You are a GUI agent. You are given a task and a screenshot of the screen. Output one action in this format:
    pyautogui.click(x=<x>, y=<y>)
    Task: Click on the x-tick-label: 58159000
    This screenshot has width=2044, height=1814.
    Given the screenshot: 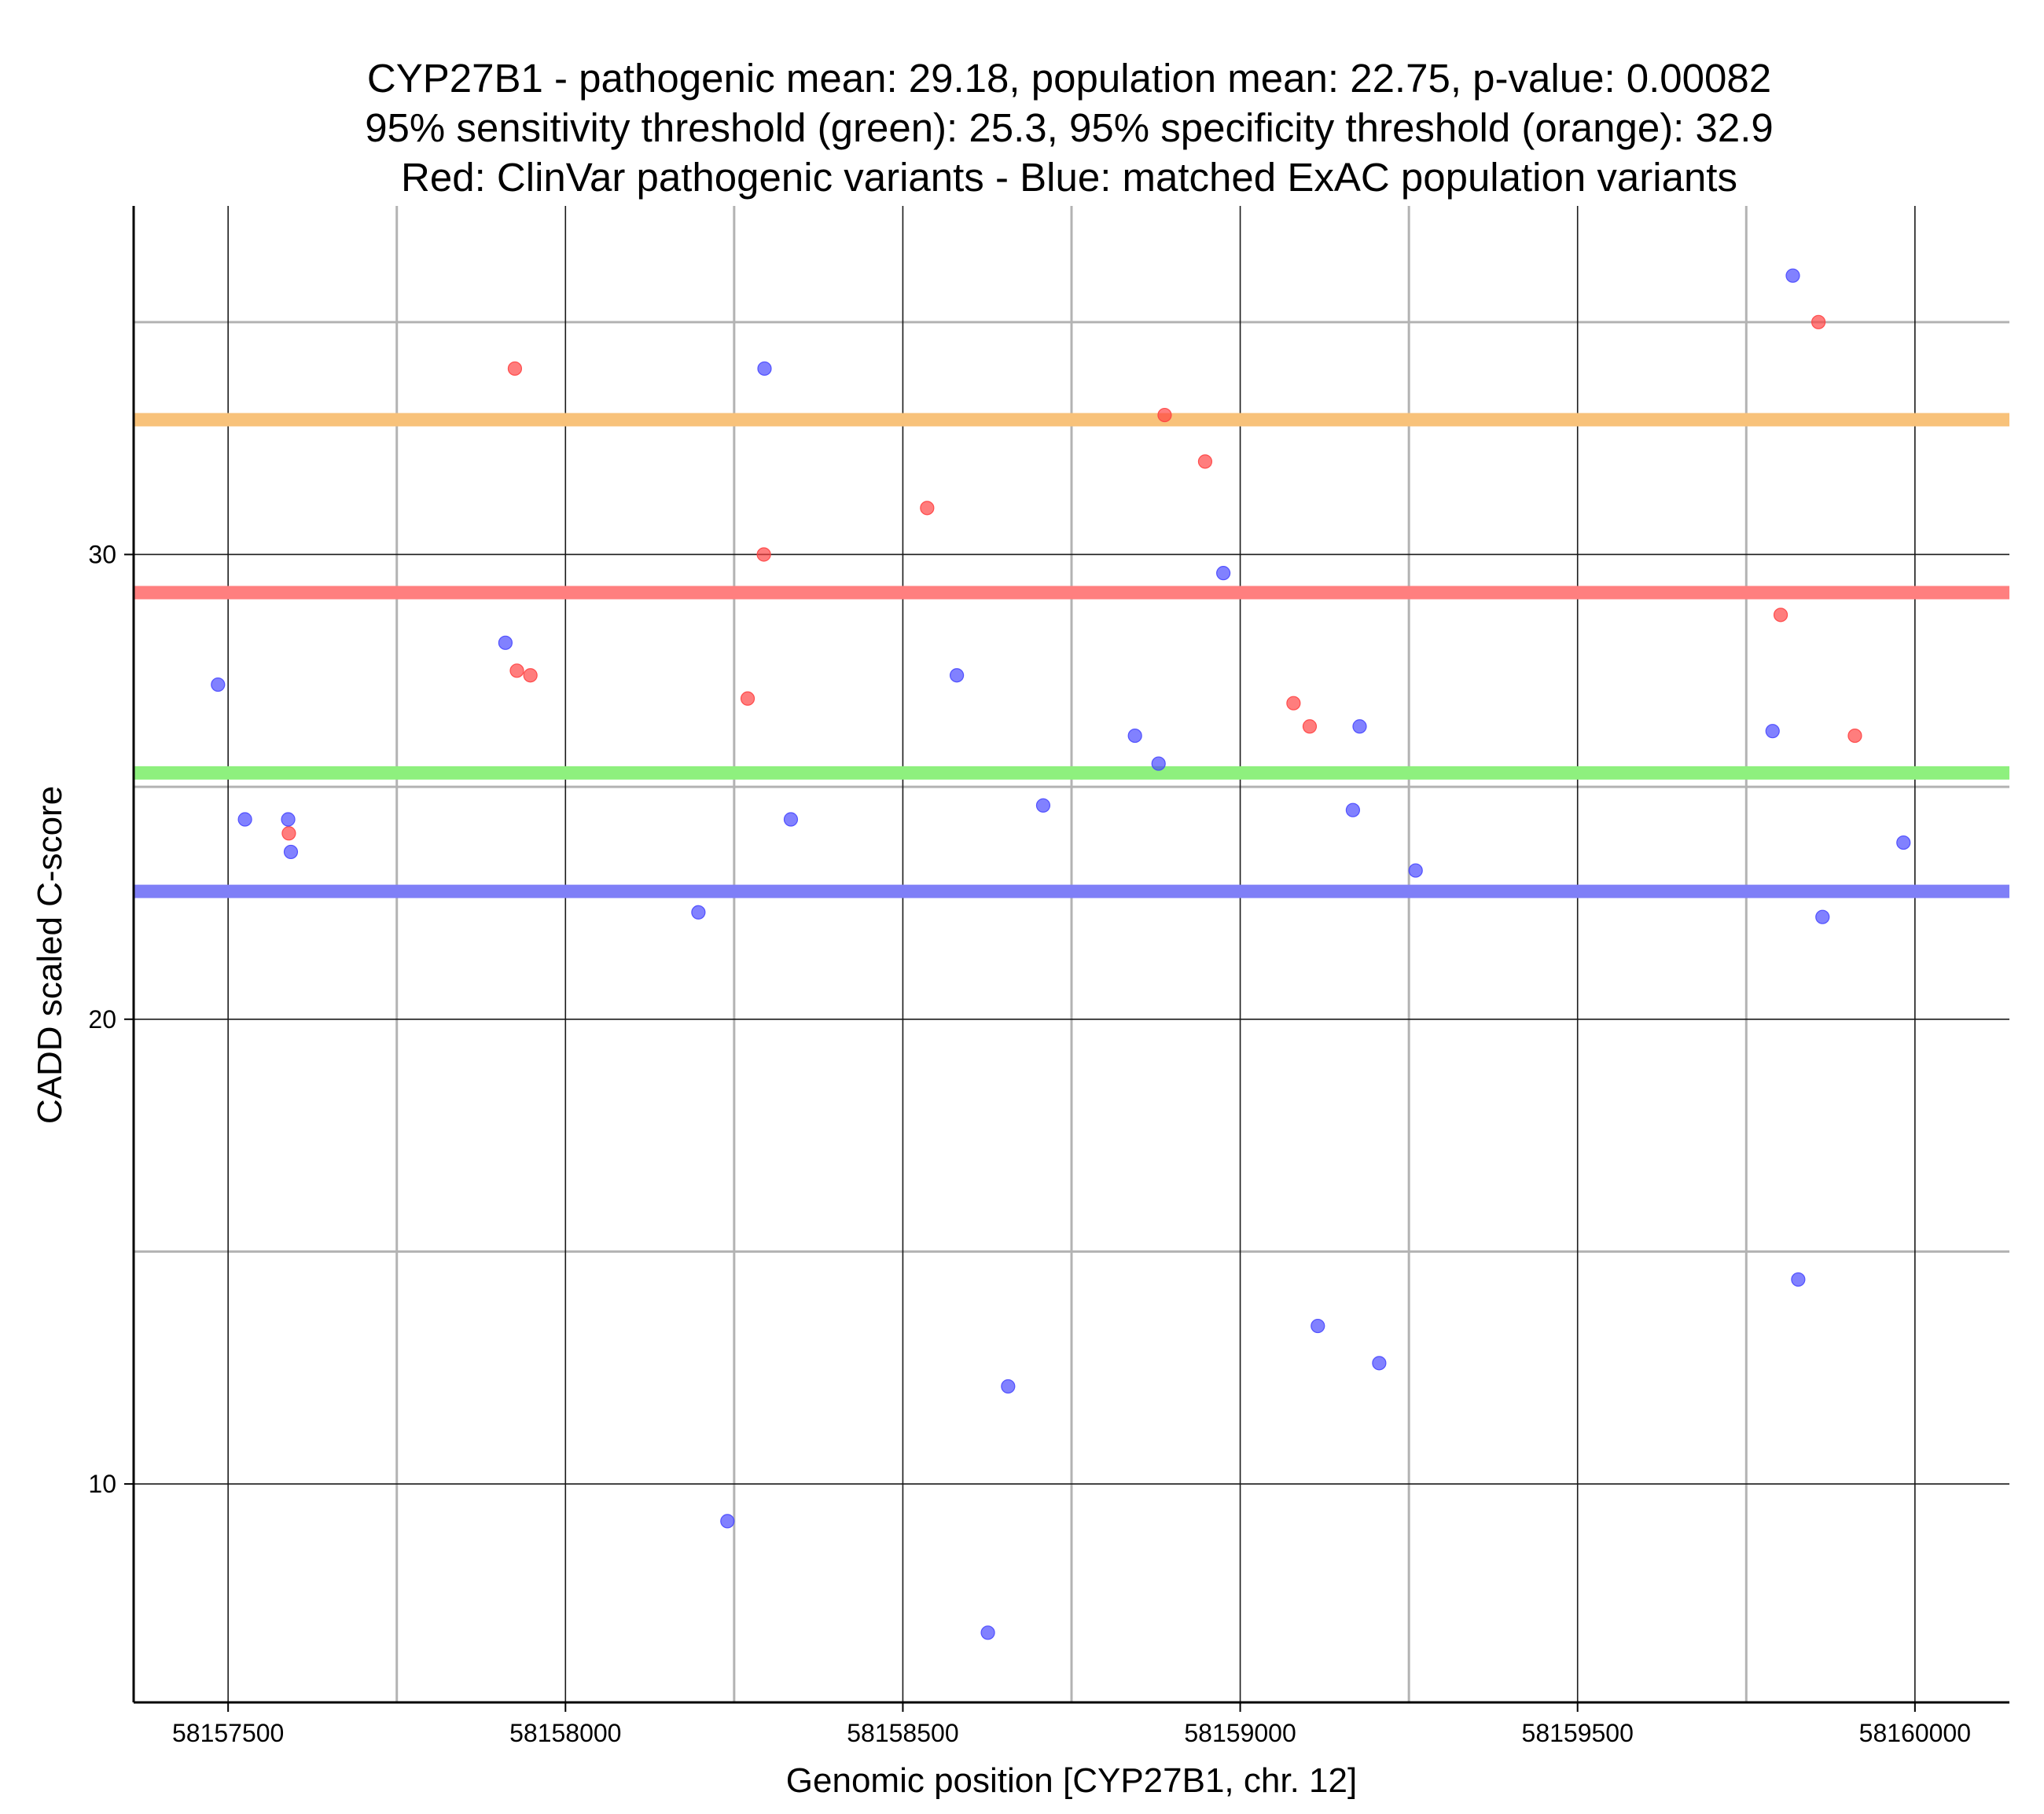 What is the action you would take?
    pyautogui.click(x=1240, y=1733)
    